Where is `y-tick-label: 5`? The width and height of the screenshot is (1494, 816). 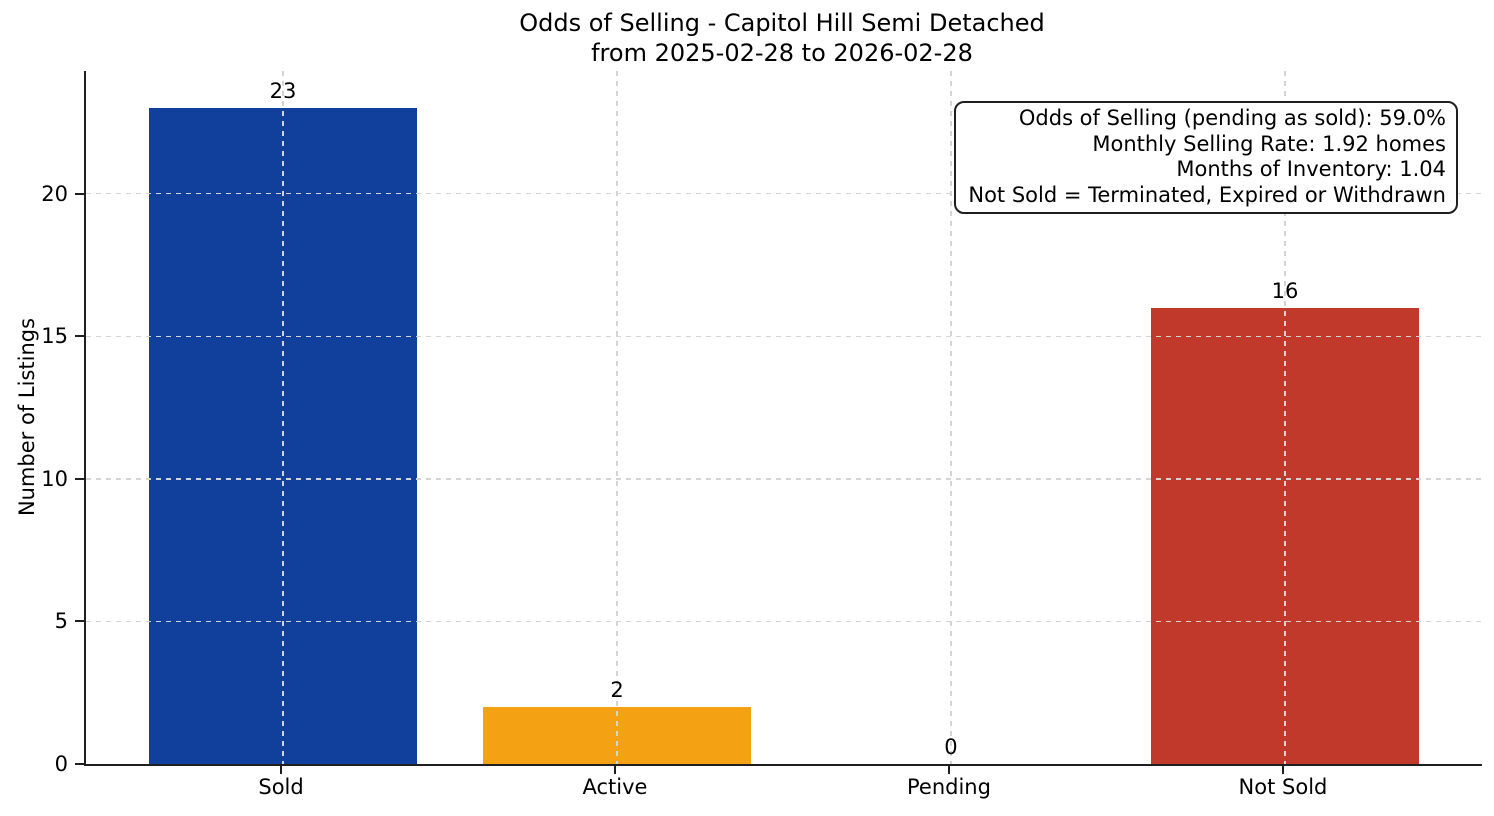 y-tick-label: 5 is located at coordinates (61, 621).